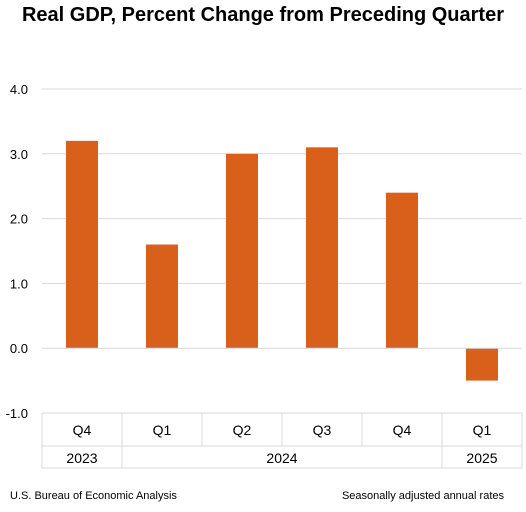  What do you see at coordinates (19, 89) in the screenshot?
I see `y-tick-label: 4.0` at bounding box center [19, 89].